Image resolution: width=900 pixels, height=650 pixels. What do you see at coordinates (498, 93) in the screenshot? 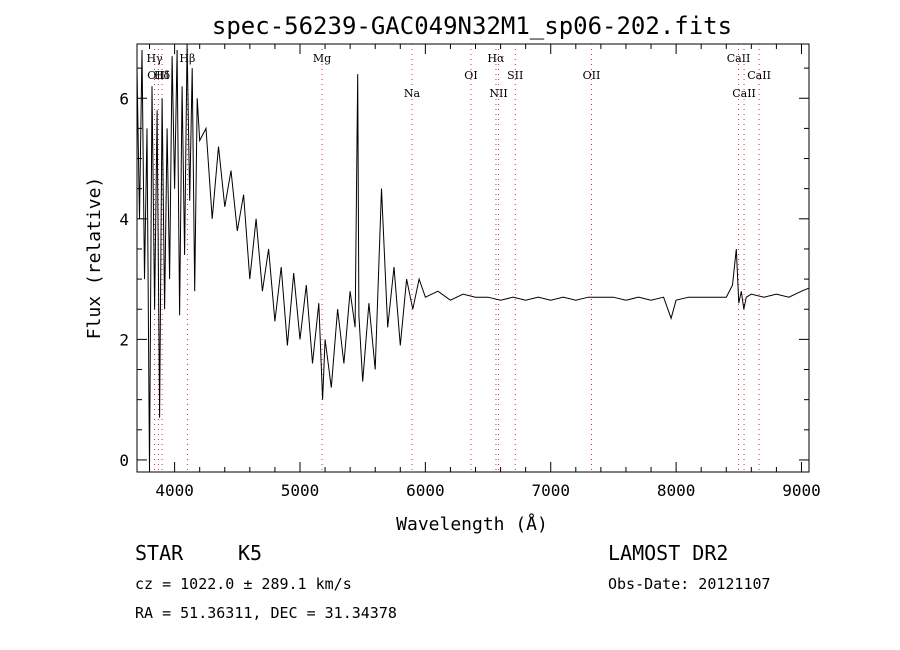
I see `line-label-8: NII` at bounding box center [498, 93].